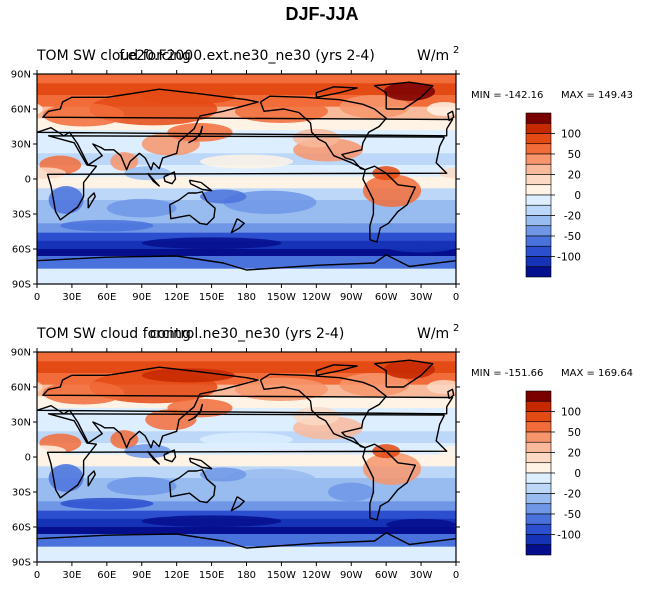 This screenshot has width=645, height=590. What do you see at coordinates (21, 75) in the screenshot?
I see `lat-label: 90N` at bounding box center [21, 75].